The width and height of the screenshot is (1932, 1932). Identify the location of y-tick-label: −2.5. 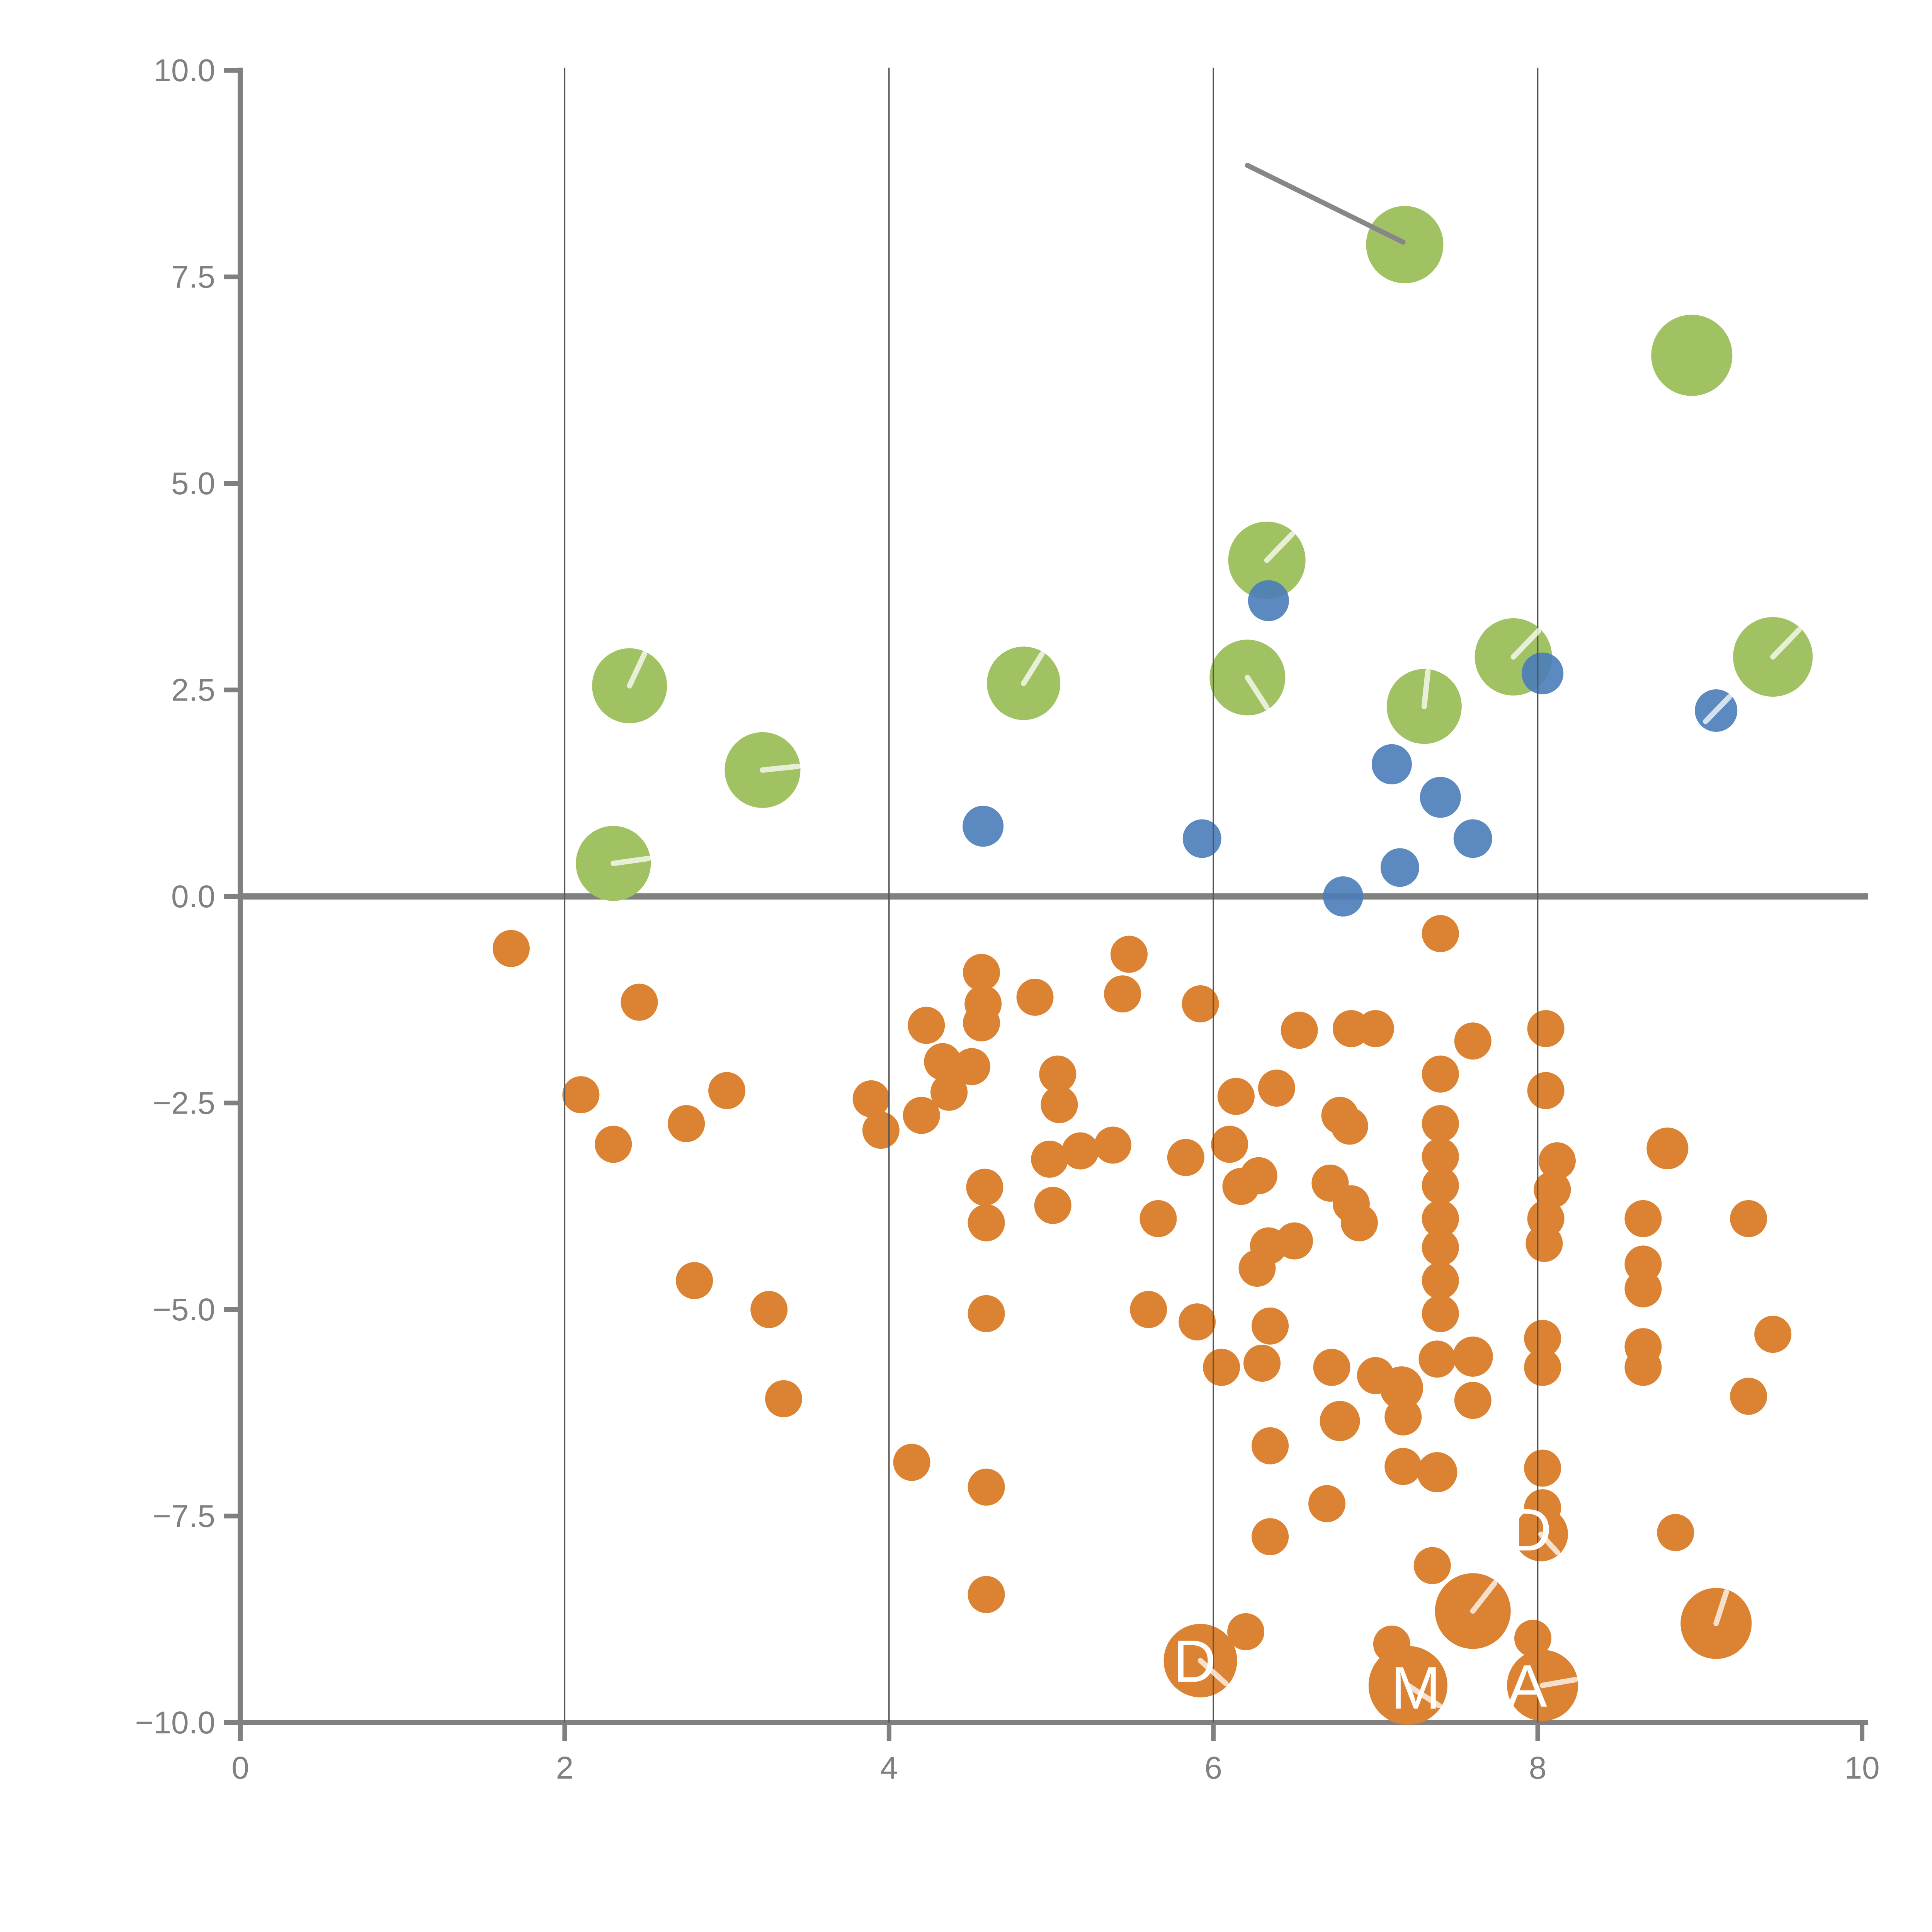
(184, 1104).